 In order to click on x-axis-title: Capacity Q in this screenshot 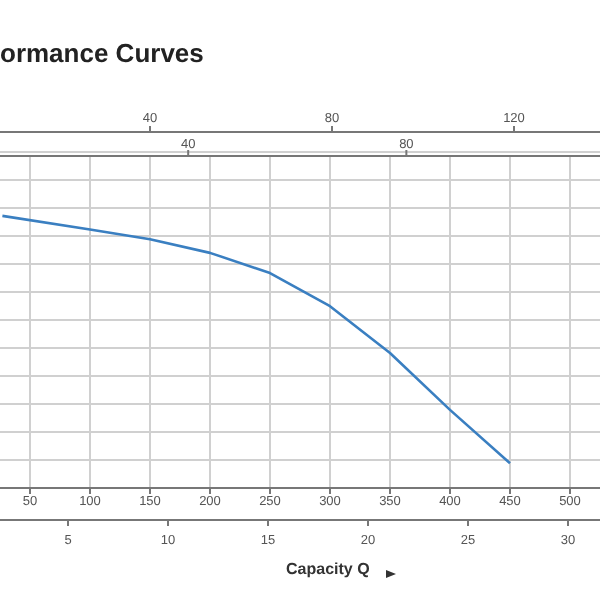, I will do `click(328, 569)`.